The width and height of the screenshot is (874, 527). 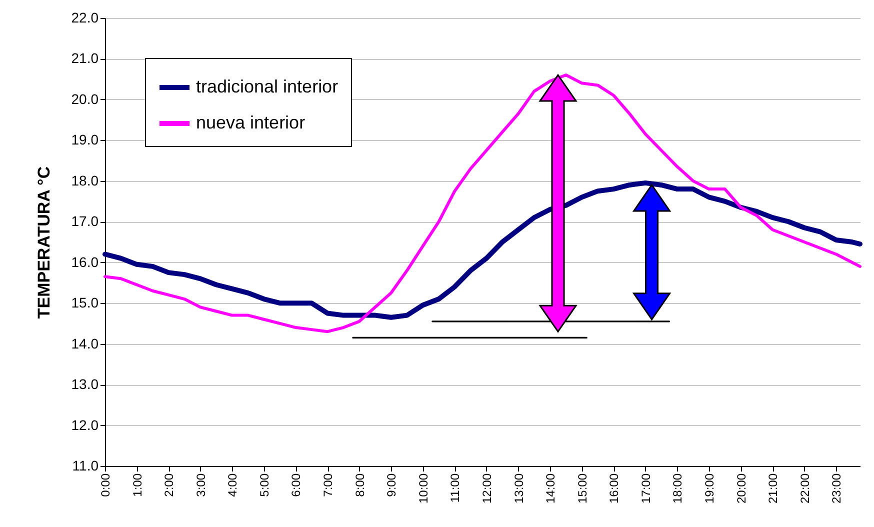 What do you see at coordinates (85, 58) in the screenshot?
I see `y-tick-label: 21.0` at bounding box center [85, 58].